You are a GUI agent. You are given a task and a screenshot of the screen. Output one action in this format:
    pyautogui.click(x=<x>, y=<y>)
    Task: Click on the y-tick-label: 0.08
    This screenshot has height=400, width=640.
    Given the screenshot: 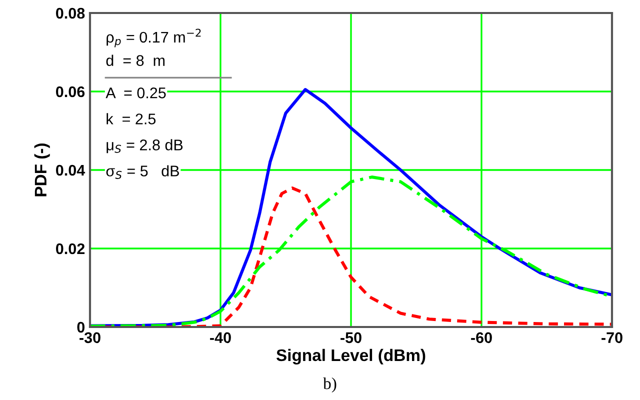 What is the action you would take?
    pyautogui.click(x=70, y=13)
    